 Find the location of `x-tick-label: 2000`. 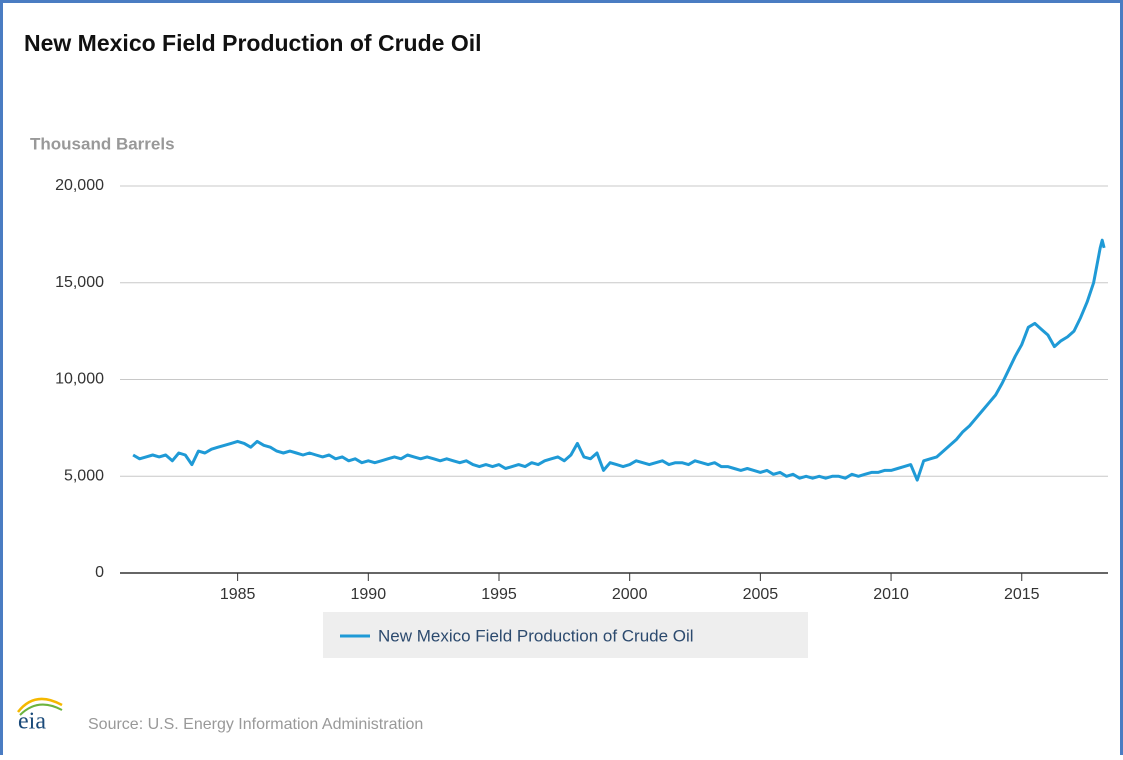

x-tick-label: 2000 is located at coordinates (630, 594).